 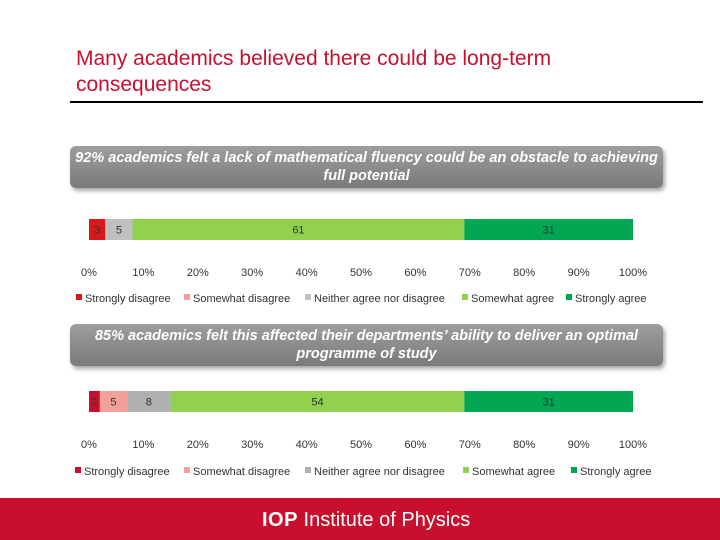 I want to click on title-underline, so click(x=386, y=102).